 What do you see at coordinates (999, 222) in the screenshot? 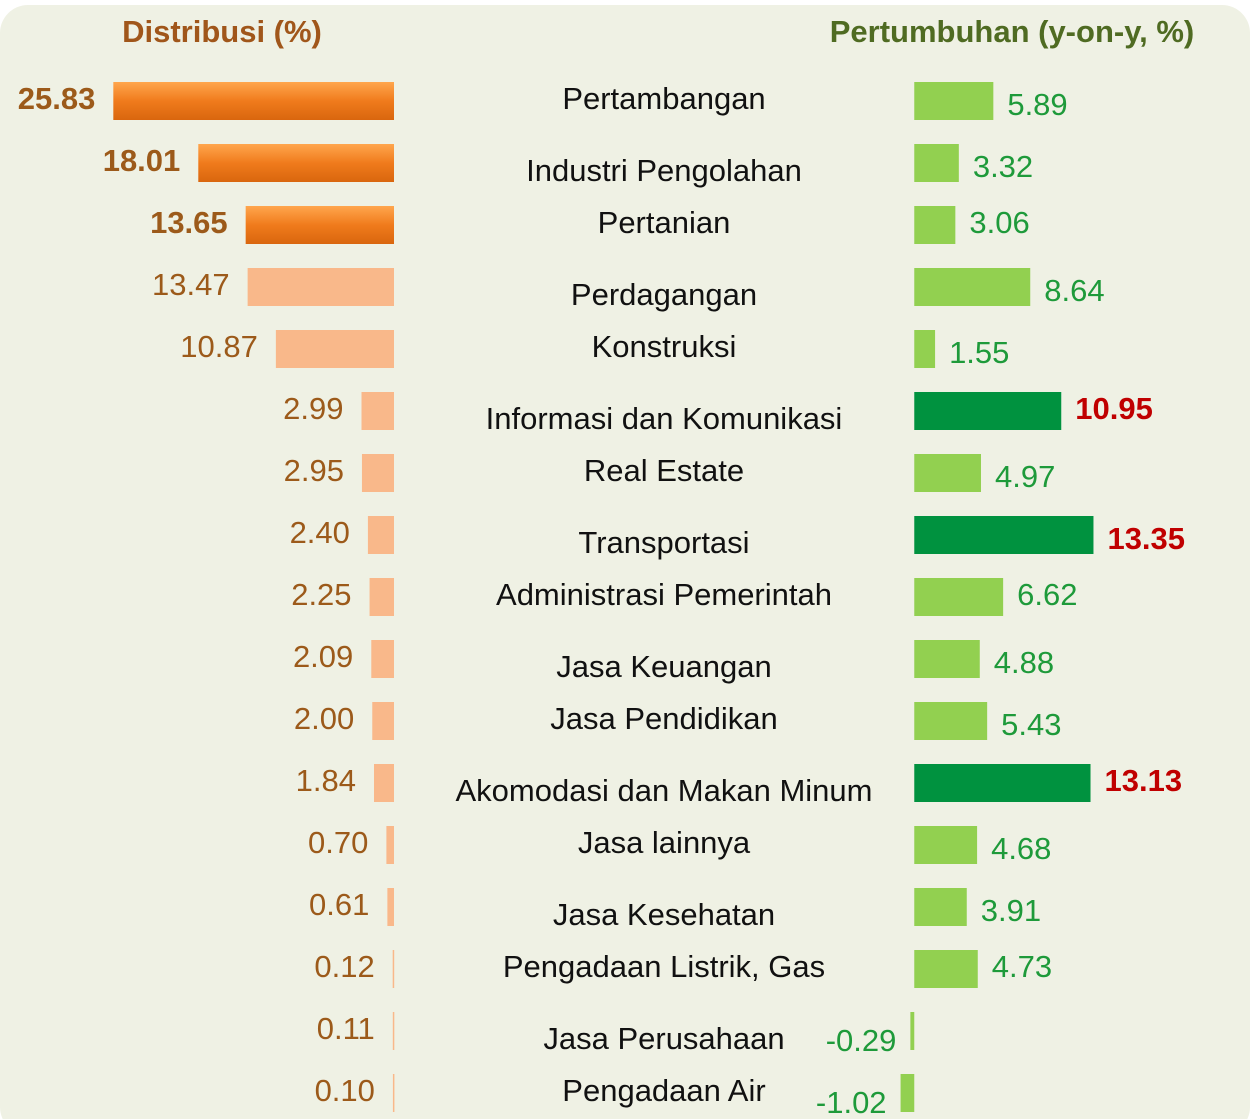
I see `value-label: 3.06` at bounding box center [999, 222].